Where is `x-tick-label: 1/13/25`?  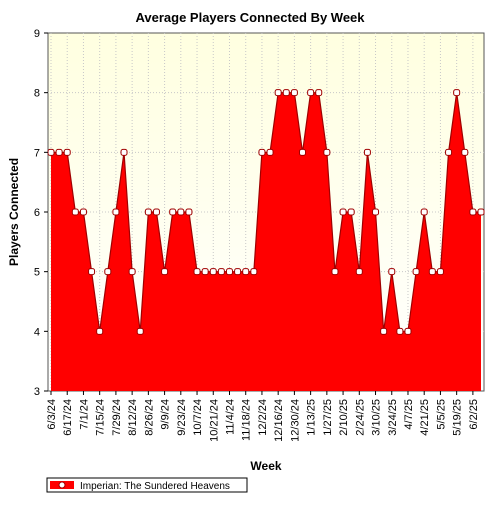 x-tick-label: 1/13/25 is located at coordinates (312, 417).